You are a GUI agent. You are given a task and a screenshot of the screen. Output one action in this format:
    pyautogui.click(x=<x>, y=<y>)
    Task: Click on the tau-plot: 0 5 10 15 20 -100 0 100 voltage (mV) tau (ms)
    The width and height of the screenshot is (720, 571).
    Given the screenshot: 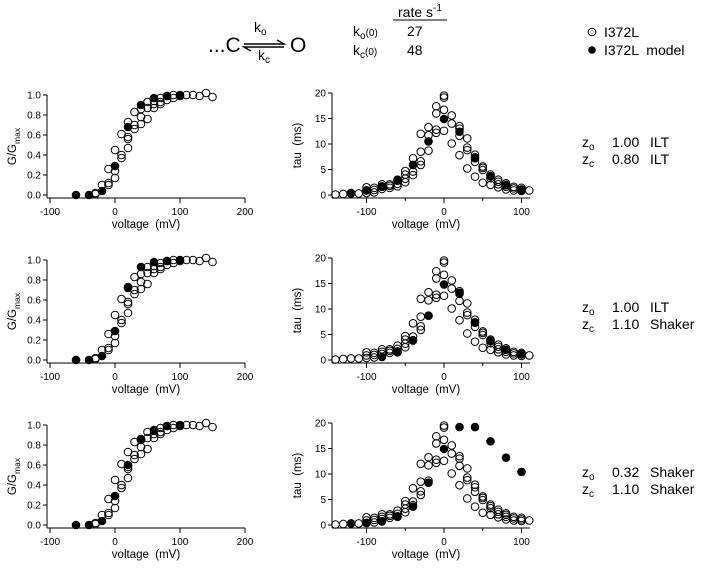 What is the action you would take?
    pyautogui.click(x=413, y=490)
    